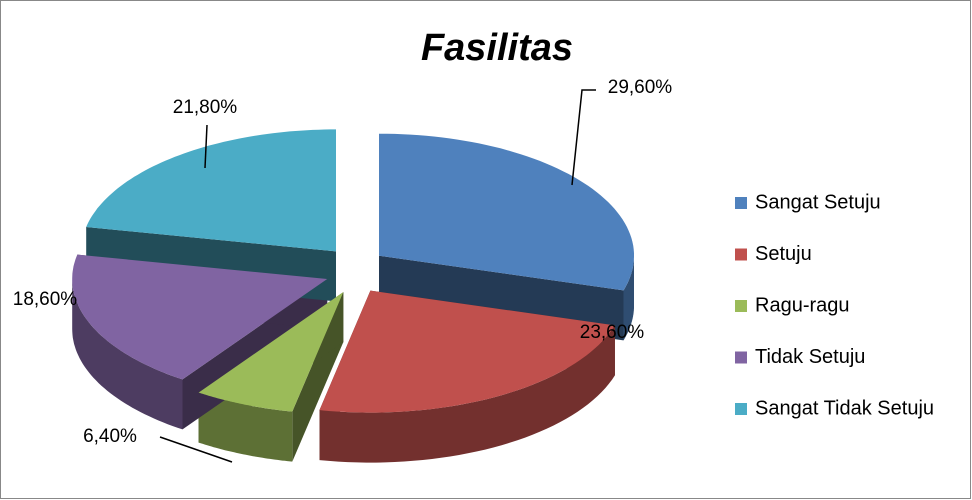 The image size is (972, 500). I want to click on data-label: 21,80%, so click(205, 107).